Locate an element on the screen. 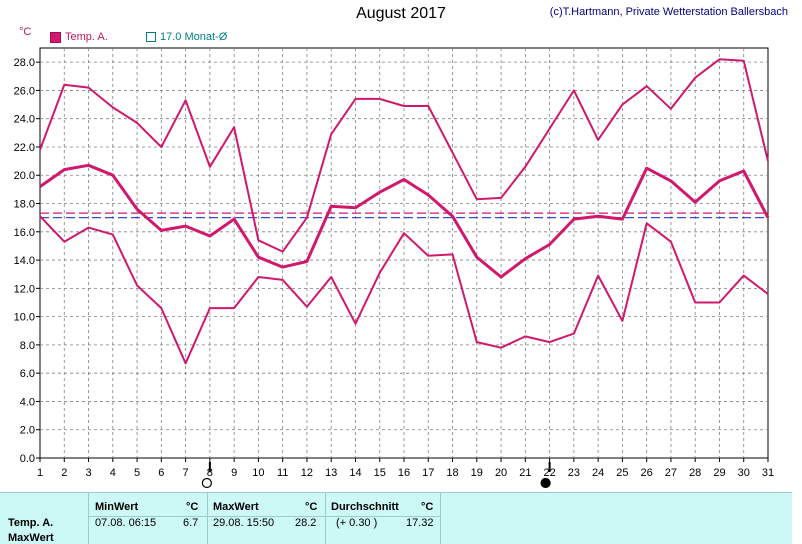 The height and width of the screenshot is (544, 802). min-value: 6.7 is located at coordinates (191, 523).